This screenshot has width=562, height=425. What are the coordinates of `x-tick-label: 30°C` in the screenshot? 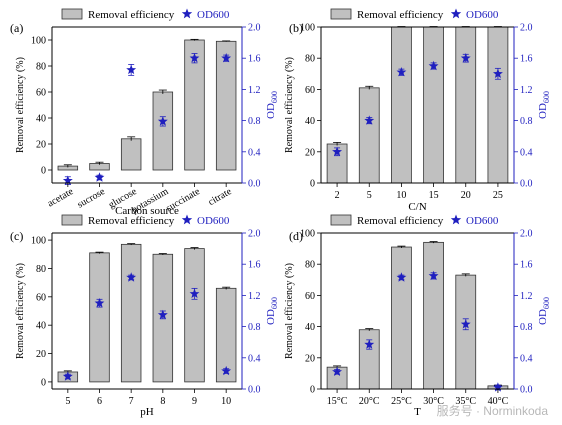 It's located at (433, 401).